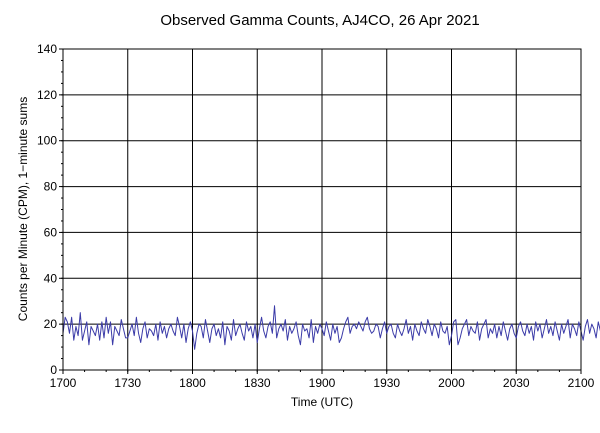  I want to click on y-tick-label: 40, so click(51, 278).